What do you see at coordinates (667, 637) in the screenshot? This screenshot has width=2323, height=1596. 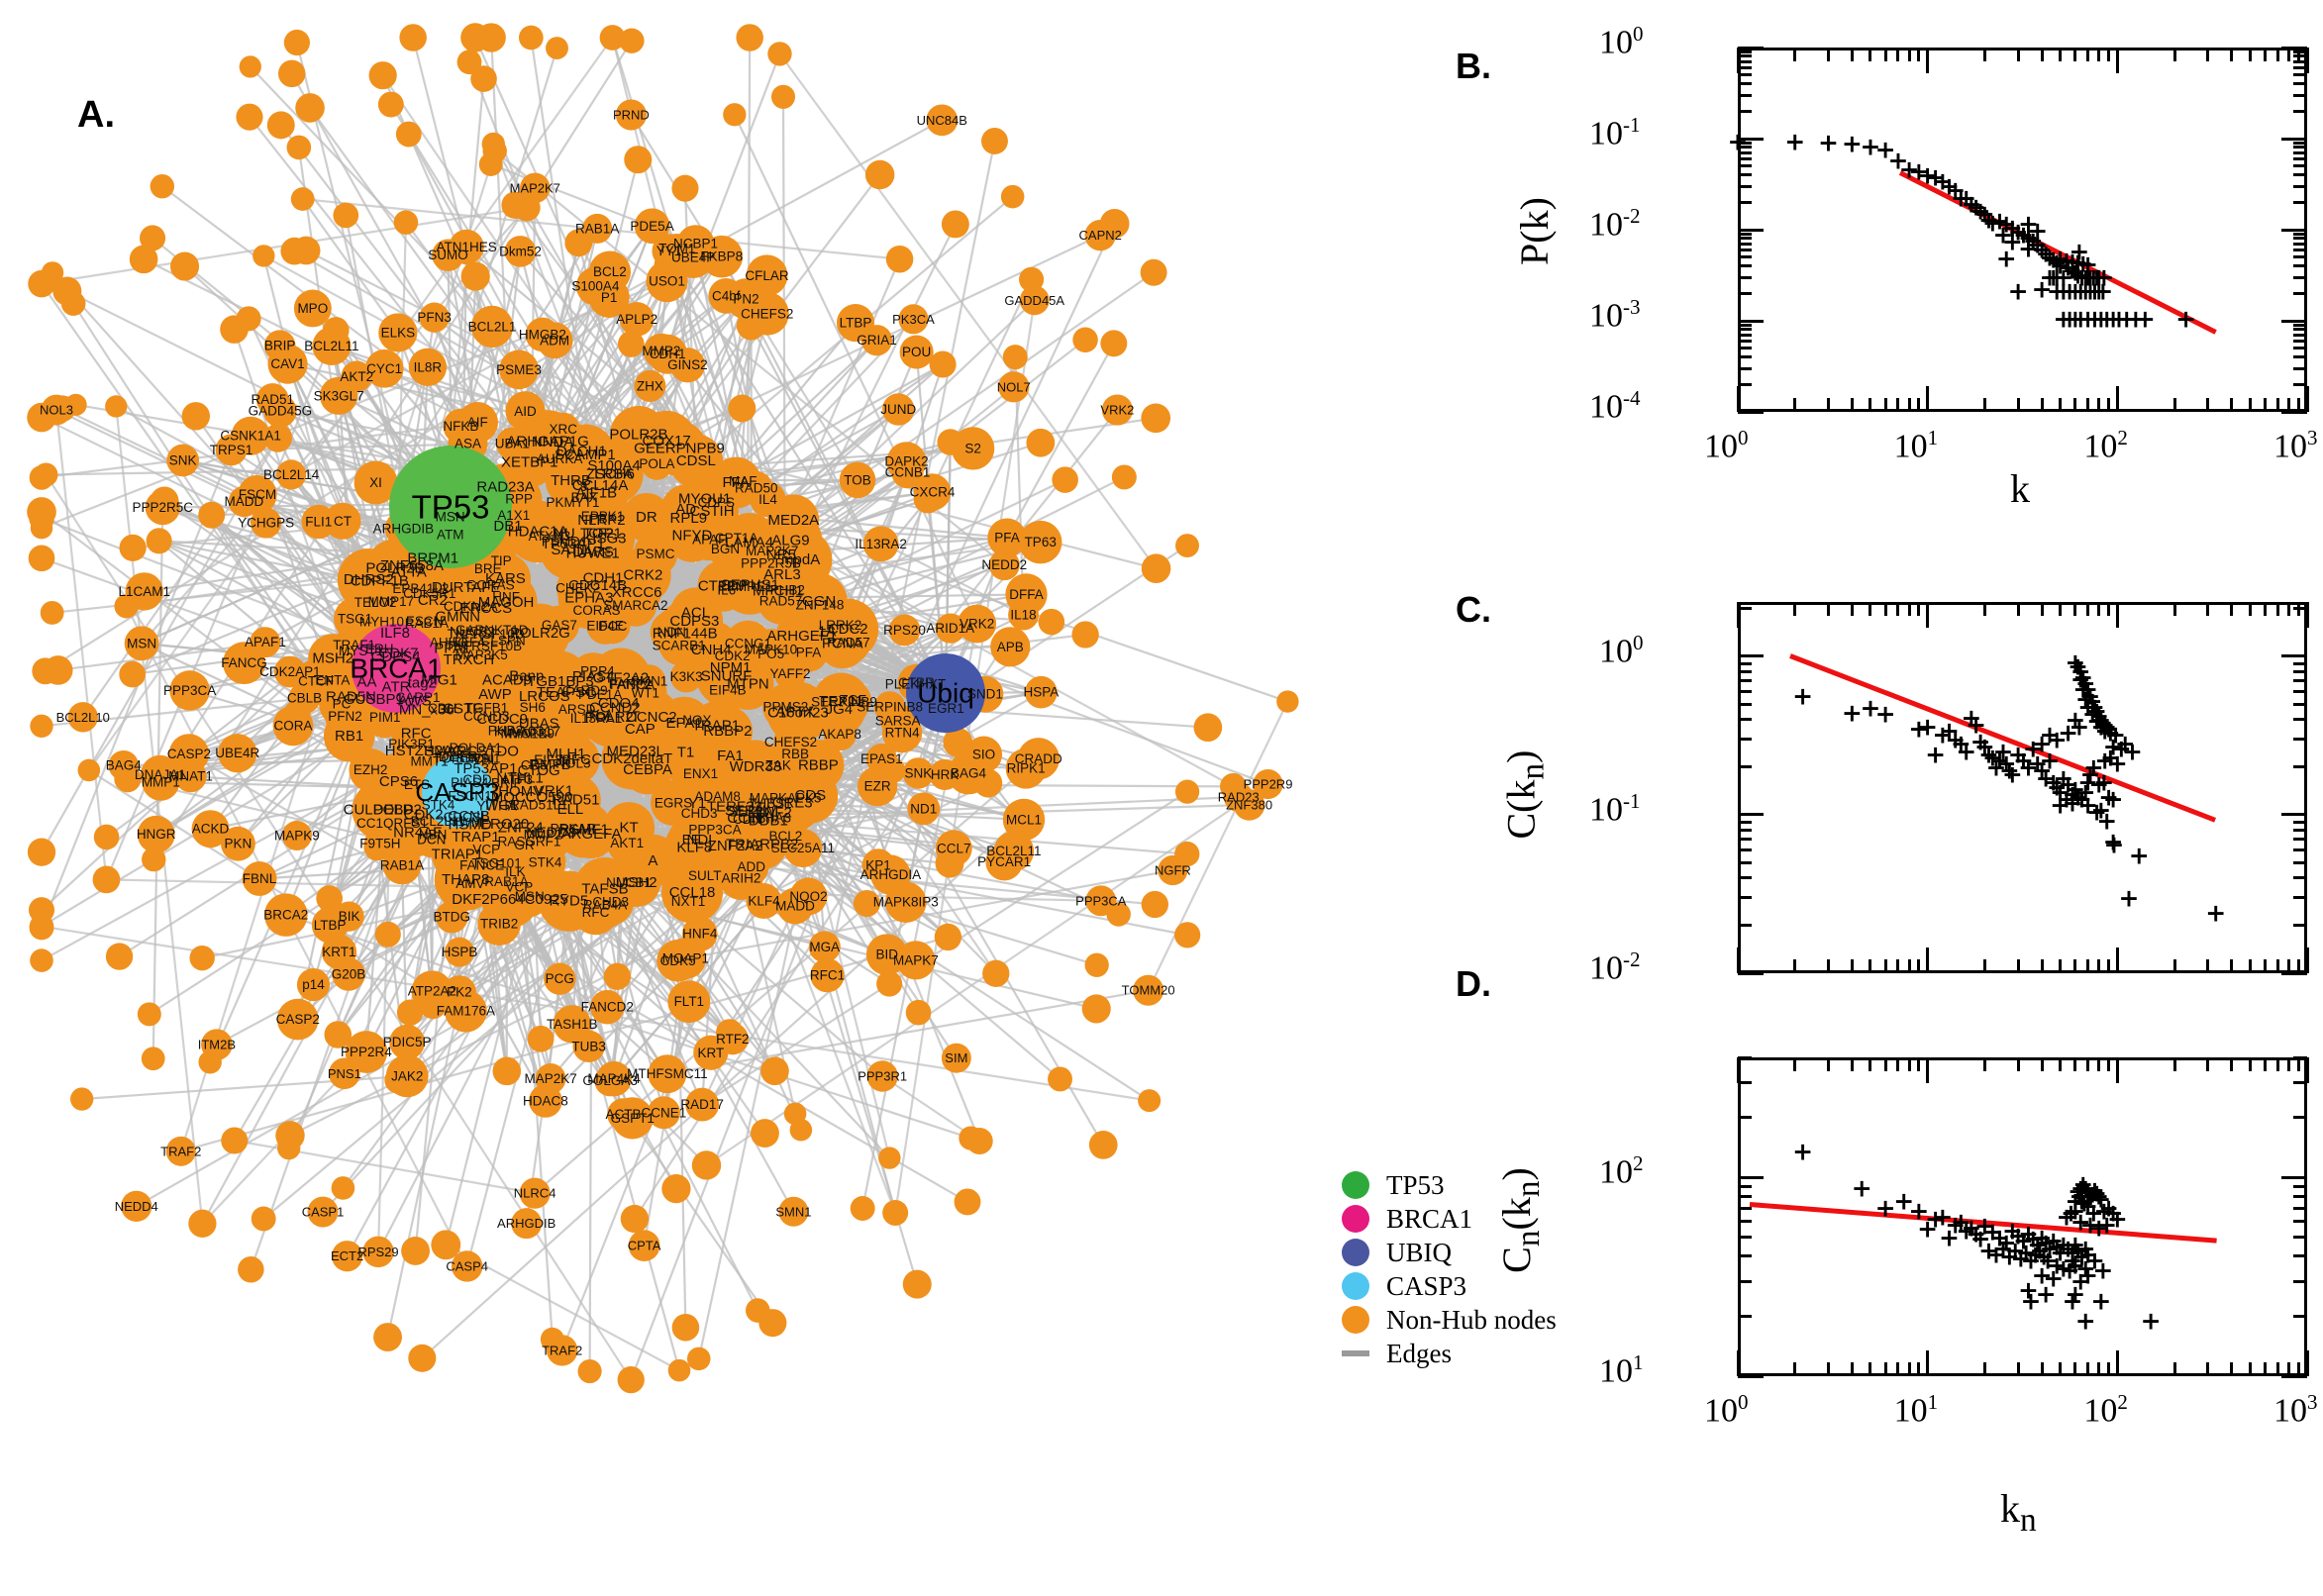 I see `hub-nodes: TP53 BRCA1 Ubiq CASP3` at bounding box center [667, 637].